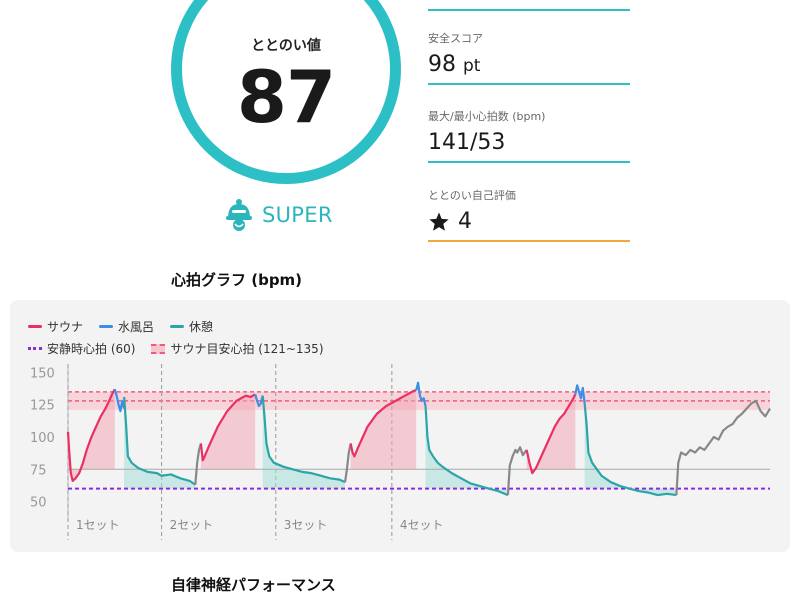 This screenshot has width=800, height=600. I want to click on safety-score: 安全スコア 98 pt, so click(529, 57).